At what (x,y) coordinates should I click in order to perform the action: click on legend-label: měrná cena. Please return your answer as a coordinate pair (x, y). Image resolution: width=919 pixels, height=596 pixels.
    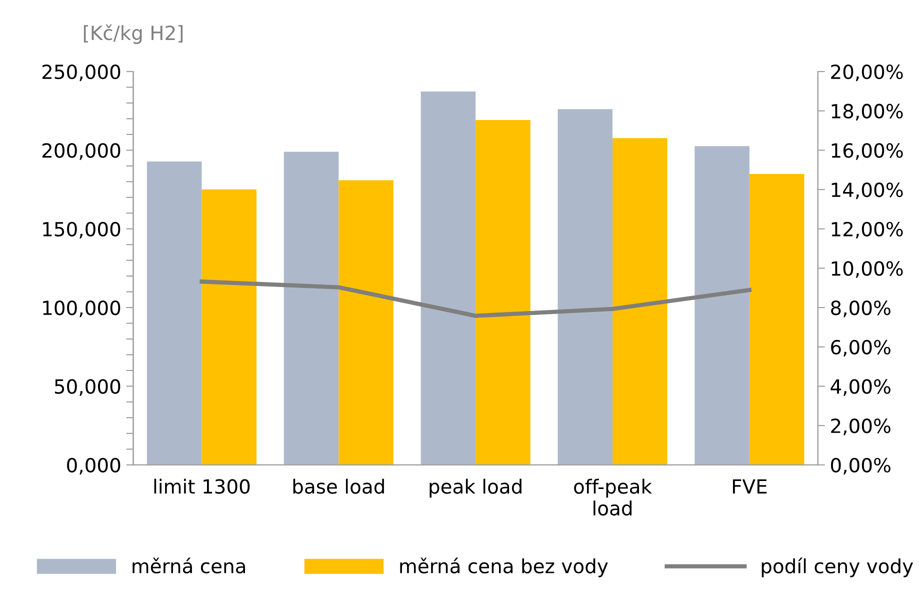
    Looking at the image, I should click on (189, 566).